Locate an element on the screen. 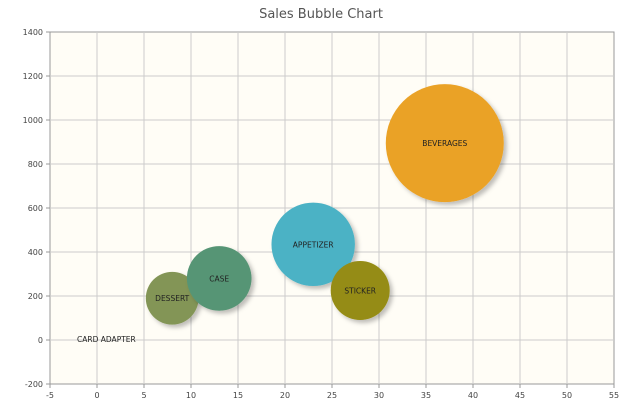 The width and height of the screenshot is (642, 417). chart-title: Sales Bubble Chart is located at coordinates (321, 14).